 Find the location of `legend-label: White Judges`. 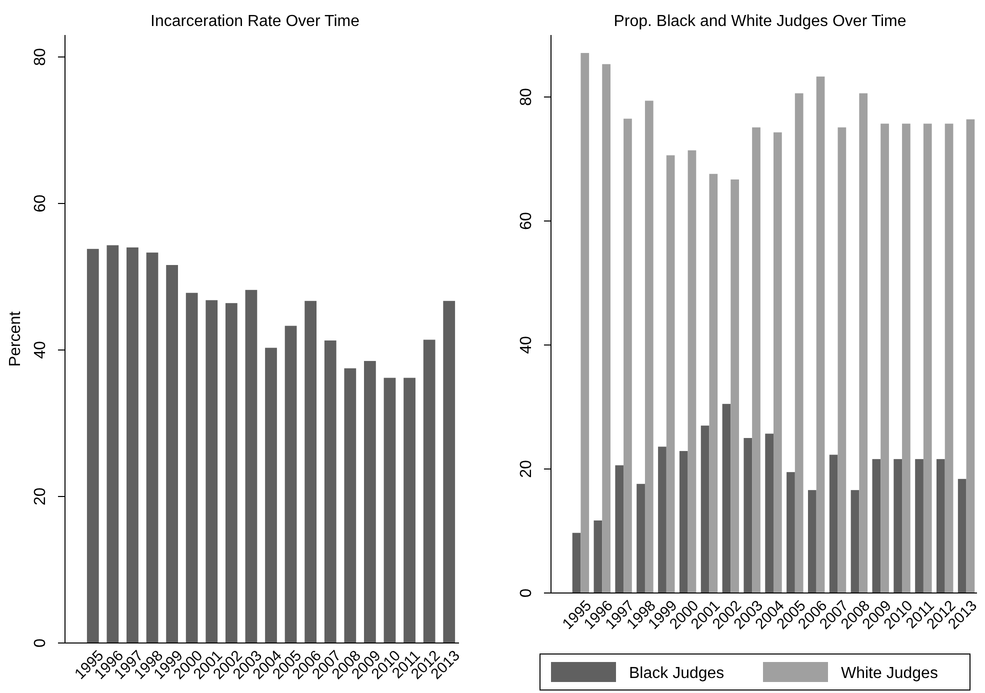

legend-label: White Judges is located at coordinates (889, 673).